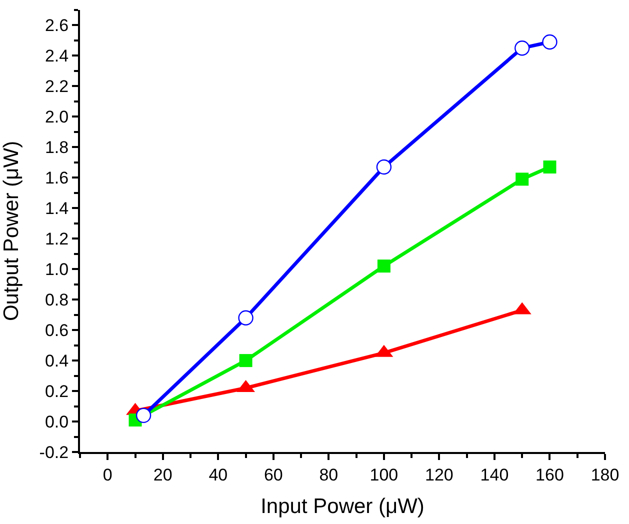  What do you see at coordinates (56, 117) in the screenshot?
I see `y-tick-label: 2.0` at bounding box center [56, 117].